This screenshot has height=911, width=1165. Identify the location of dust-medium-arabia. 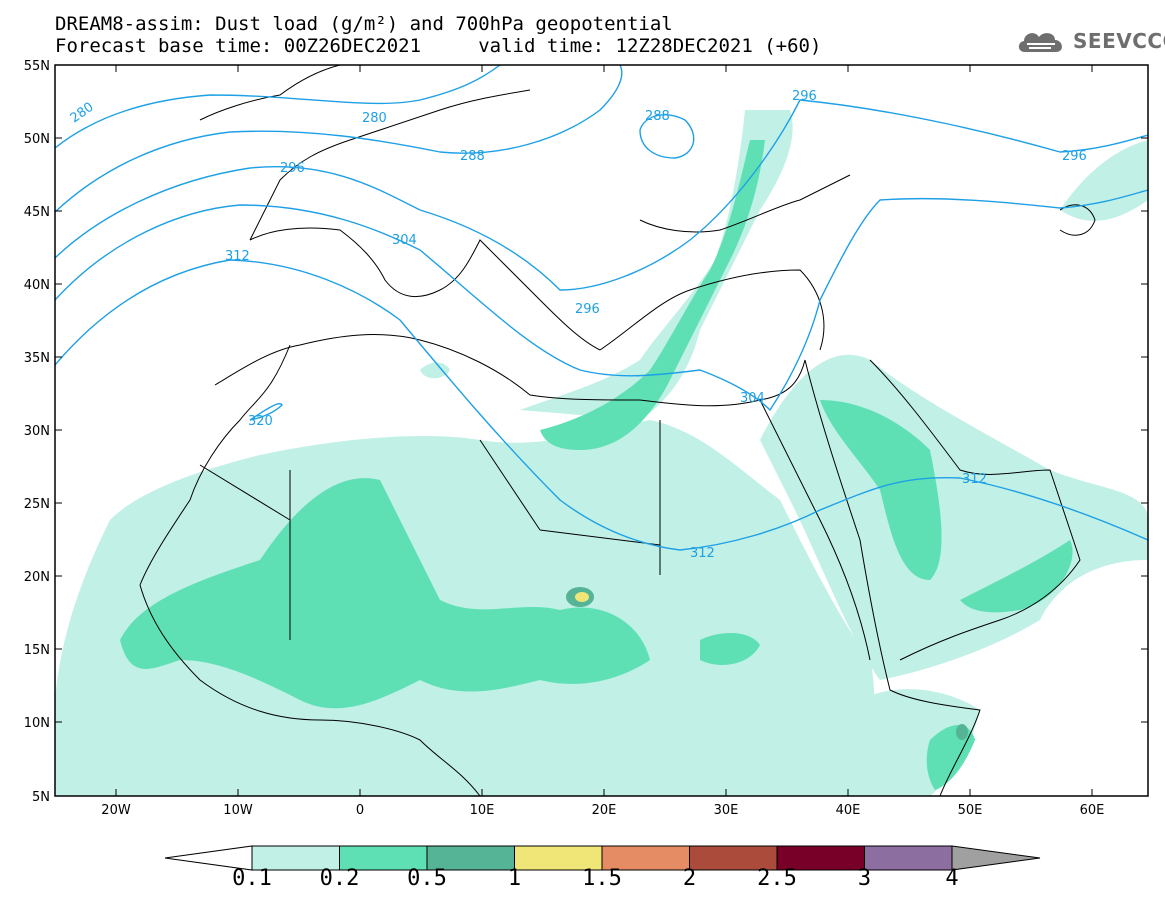
(881, 490).